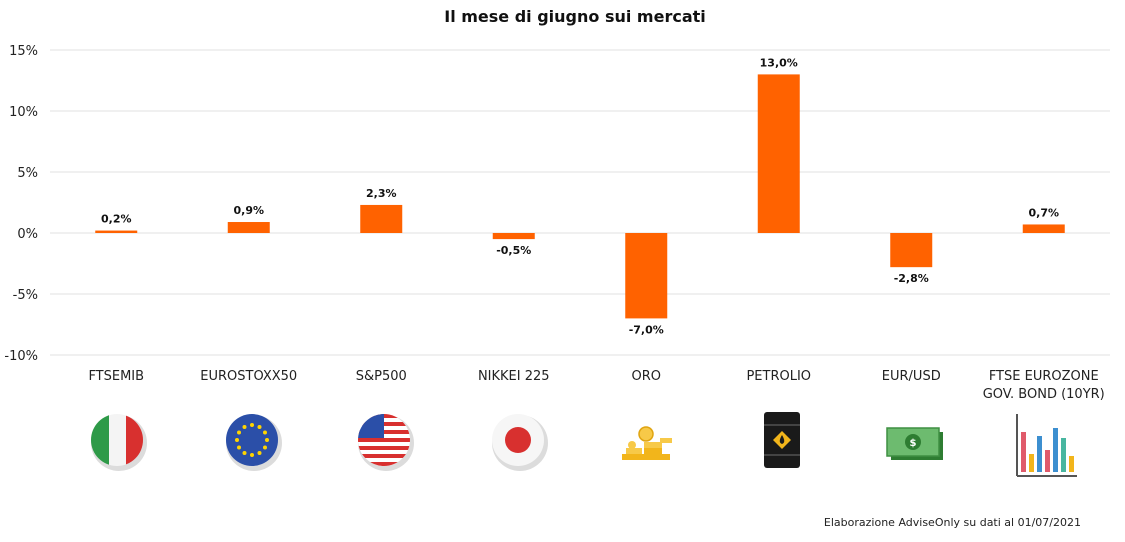 This screenshot has width=1125, height=542. What do you see at coordinates (27, 234) in the screenshot?
I see `y-tick-label: 0%` at bounding box center [27, 234].